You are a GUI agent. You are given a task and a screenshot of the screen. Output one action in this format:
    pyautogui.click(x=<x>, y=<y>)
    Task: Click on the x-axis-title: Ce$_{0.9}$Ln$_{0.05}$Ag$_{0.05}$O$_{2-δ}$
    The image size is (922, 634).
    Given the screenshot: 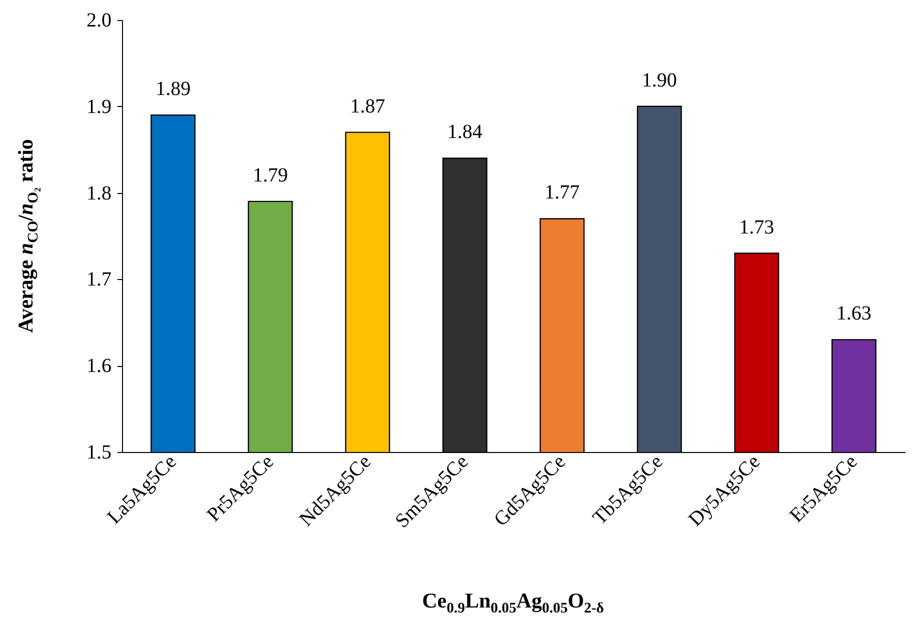 What is the action you would take?
    pyautogui.click(x=513, y=603)
    